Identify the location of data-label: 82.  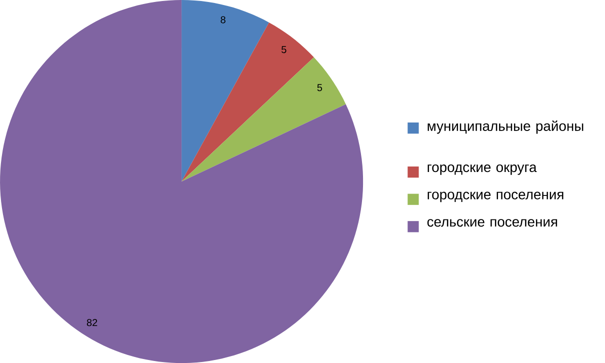
(92, 322).